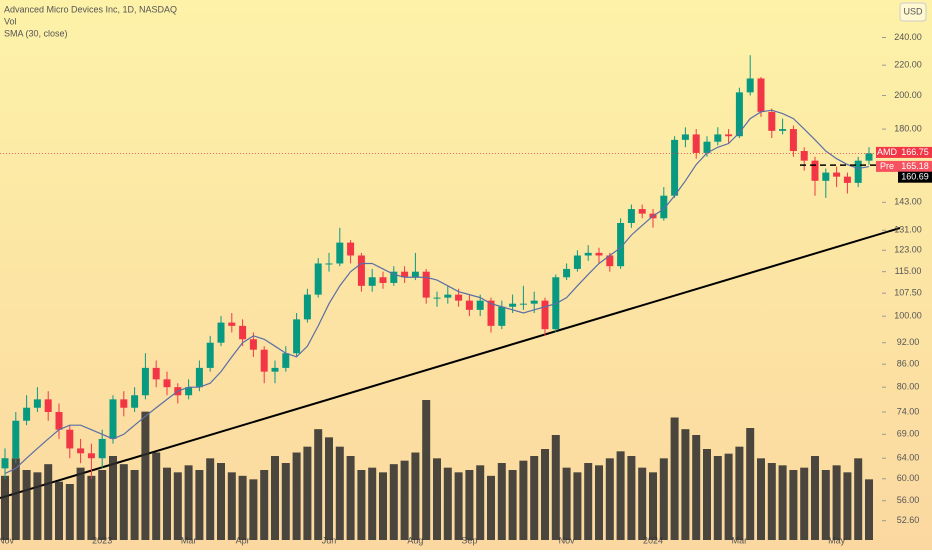  What do you see at coordinates (887, 152) in the screenshot?
I see `price-tag-name: AMD` at bounding box center [887, 152].